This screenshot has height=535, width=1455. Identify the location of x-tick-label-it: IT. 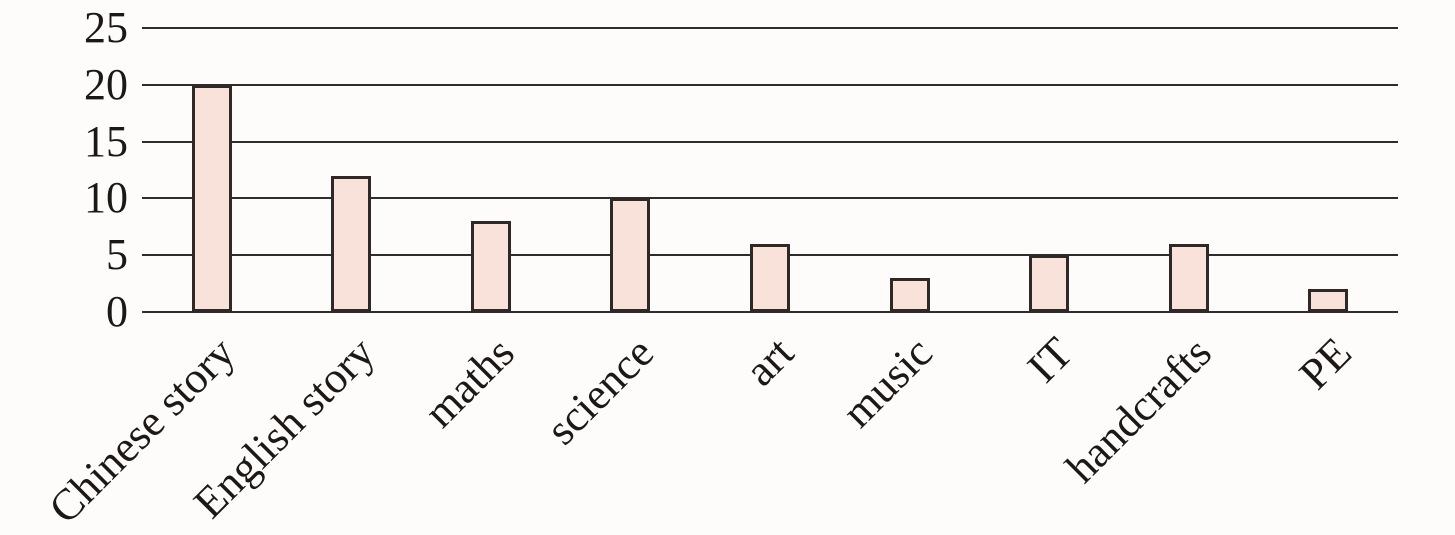
(1049, 359).